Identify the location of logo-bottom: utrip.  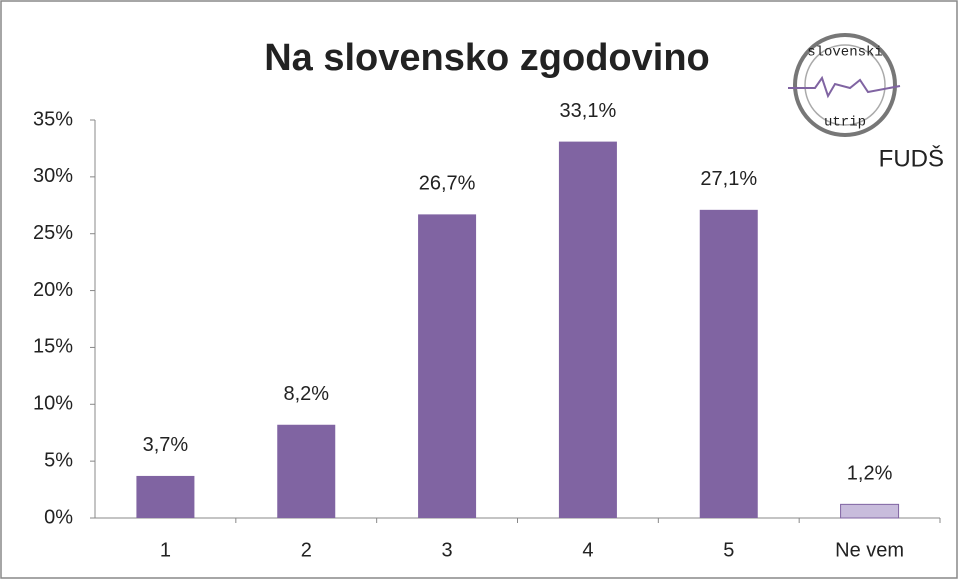
(845, 123).